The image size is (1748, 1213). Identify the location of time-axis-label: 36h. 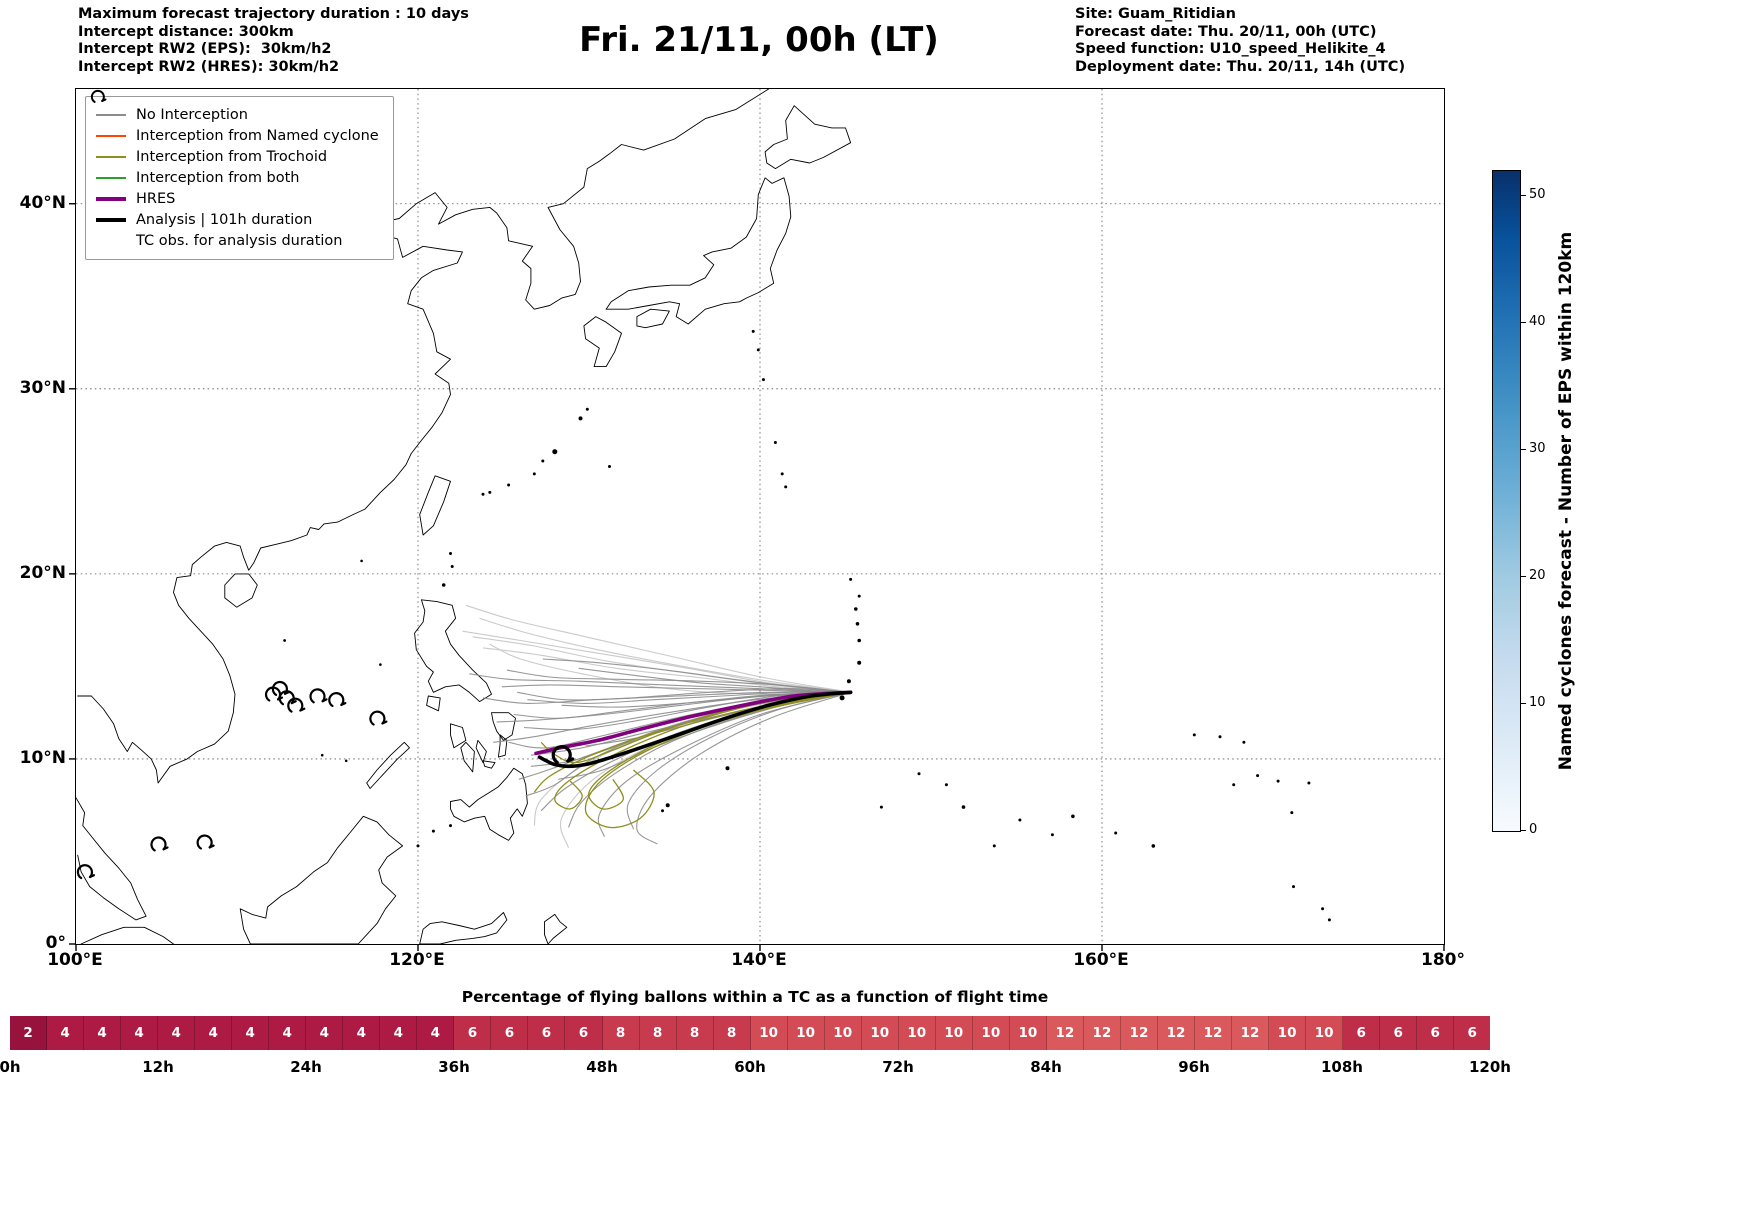
(454, 1067).